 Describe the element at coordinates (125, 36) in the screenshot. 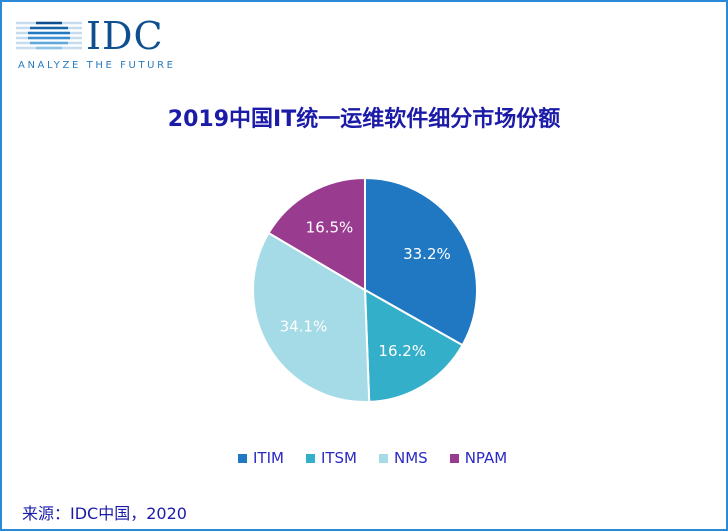

I see `logo-wordmark: IDC` at that location.